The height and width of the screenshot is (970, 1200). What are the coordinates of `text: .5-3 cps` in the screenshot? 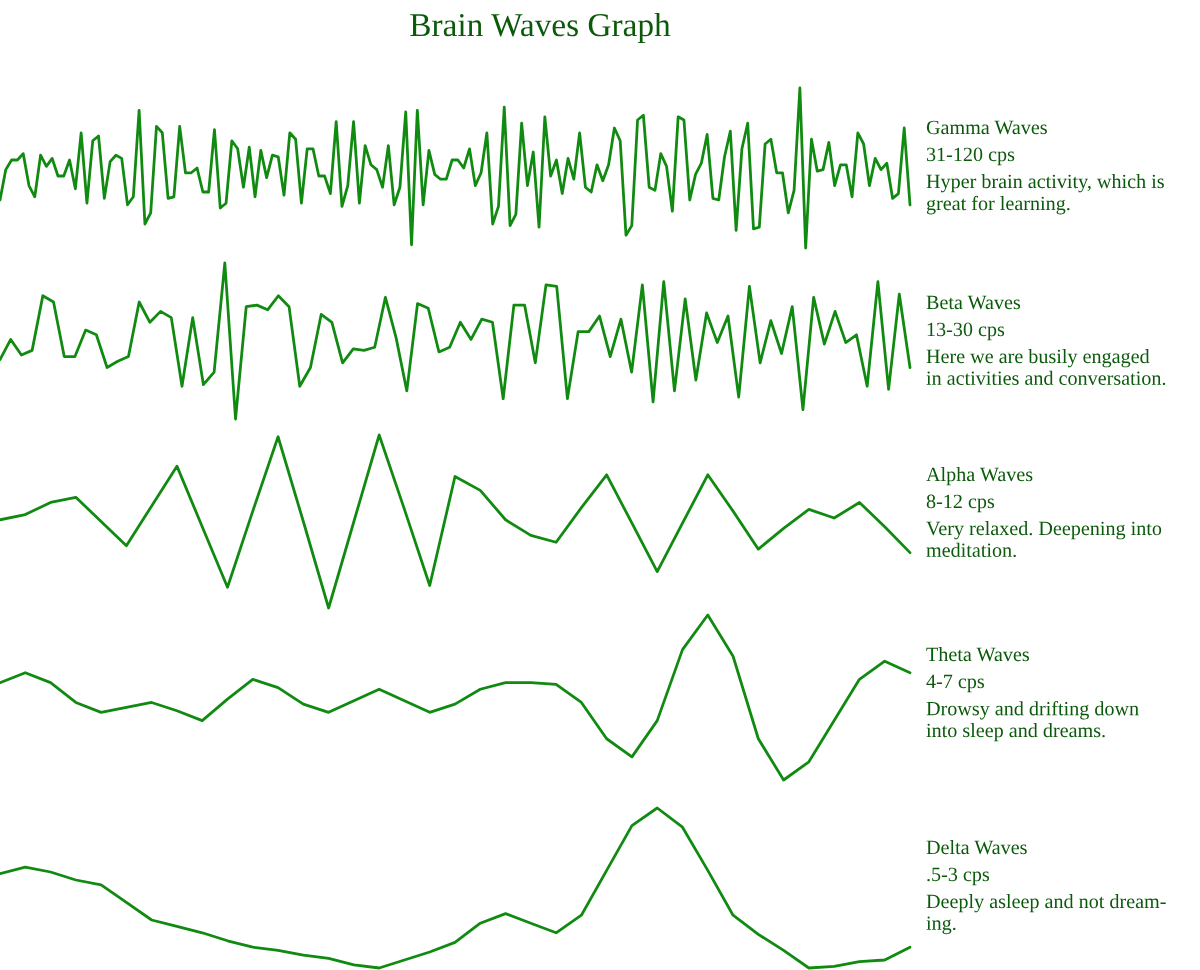 It's located at (958, 876).